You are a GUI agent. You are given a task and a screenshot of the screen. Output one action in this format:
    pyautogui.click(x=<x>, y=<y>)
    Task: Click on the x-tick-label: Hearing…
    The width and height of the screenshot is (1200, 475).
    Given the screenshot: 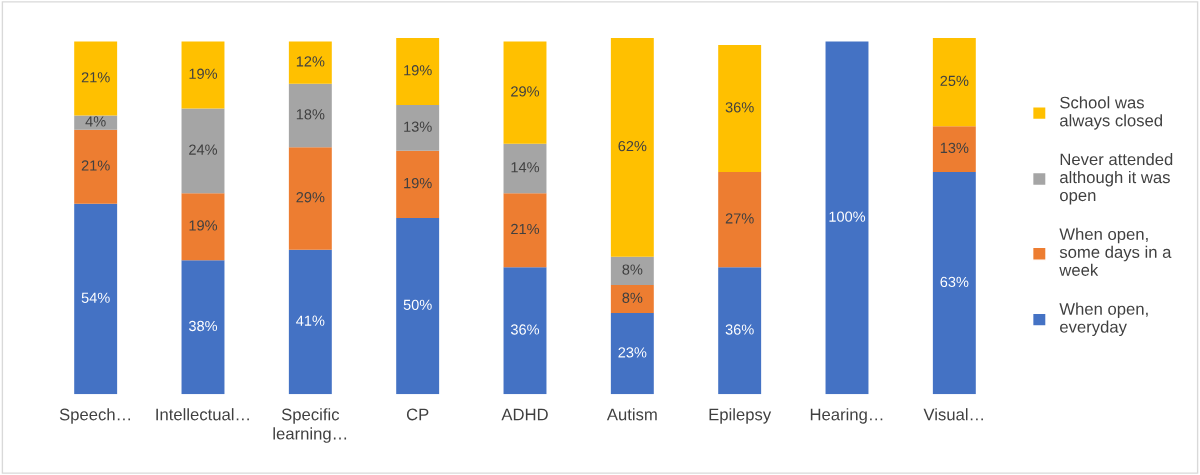 What is the action you would take?
    pyautogui.click(x=846, y=416)
    